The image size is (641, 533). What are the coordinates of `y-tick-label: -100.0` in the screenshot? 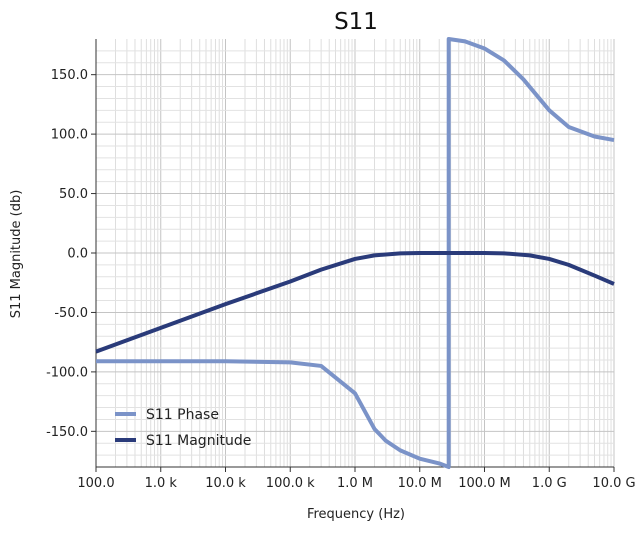 It's located at (67, 372).